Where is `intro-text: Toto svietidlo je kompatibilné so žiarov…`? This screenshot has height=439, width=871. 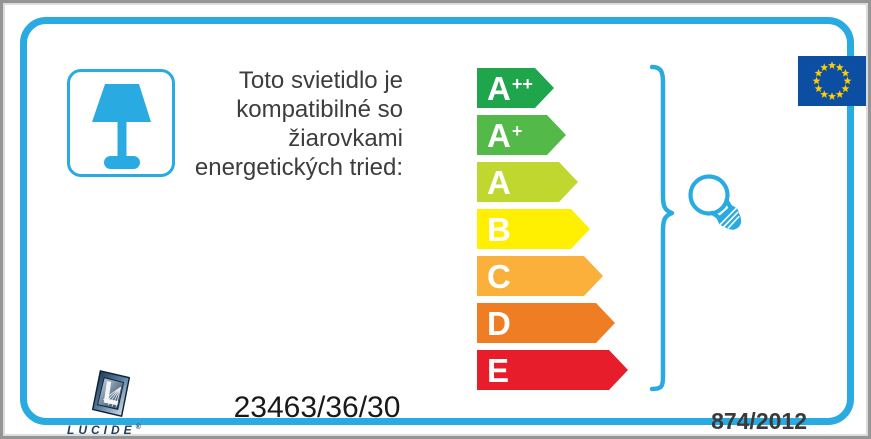 intro-text: Toto svietidlo je kompatibilné so žiarov… is located at coordinates (299, 124).